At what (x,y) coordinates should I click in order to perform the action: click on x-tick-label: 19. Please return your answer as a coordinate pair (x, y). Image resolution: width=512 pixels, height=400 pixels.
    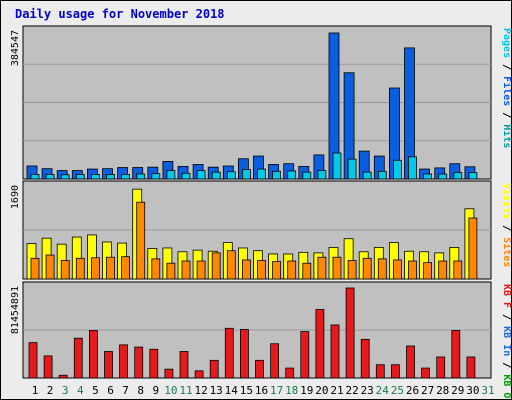
    Looking at the image, I should click on (306, 390).